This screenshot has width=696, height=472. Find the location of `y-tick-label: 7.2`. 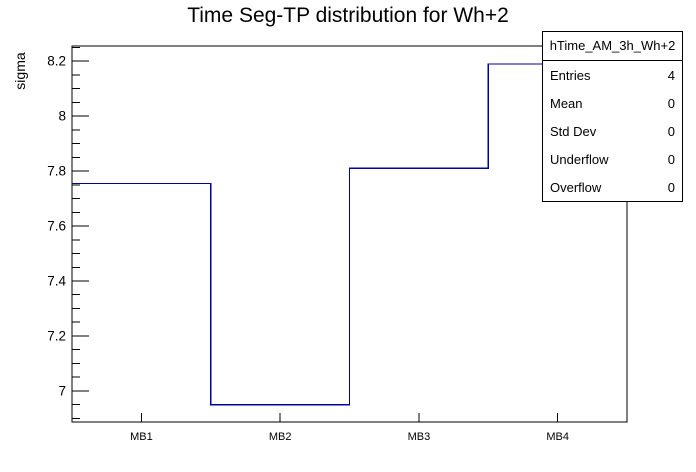

y-tick-label: 7.2 is located at coordinates (56, 335).